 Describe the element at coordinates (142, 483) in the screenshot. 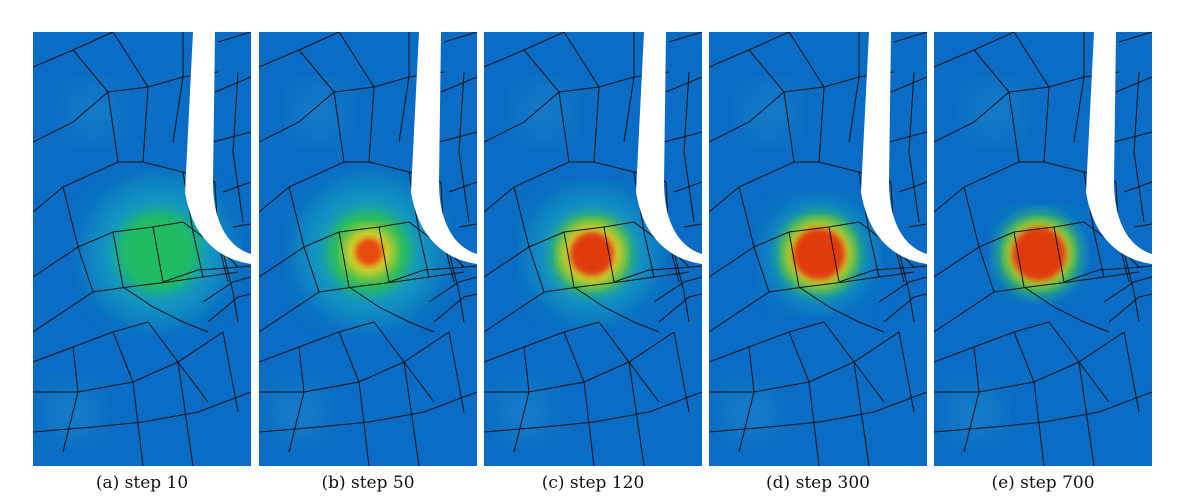

I see `caption-a: (a) step 10` at that location.